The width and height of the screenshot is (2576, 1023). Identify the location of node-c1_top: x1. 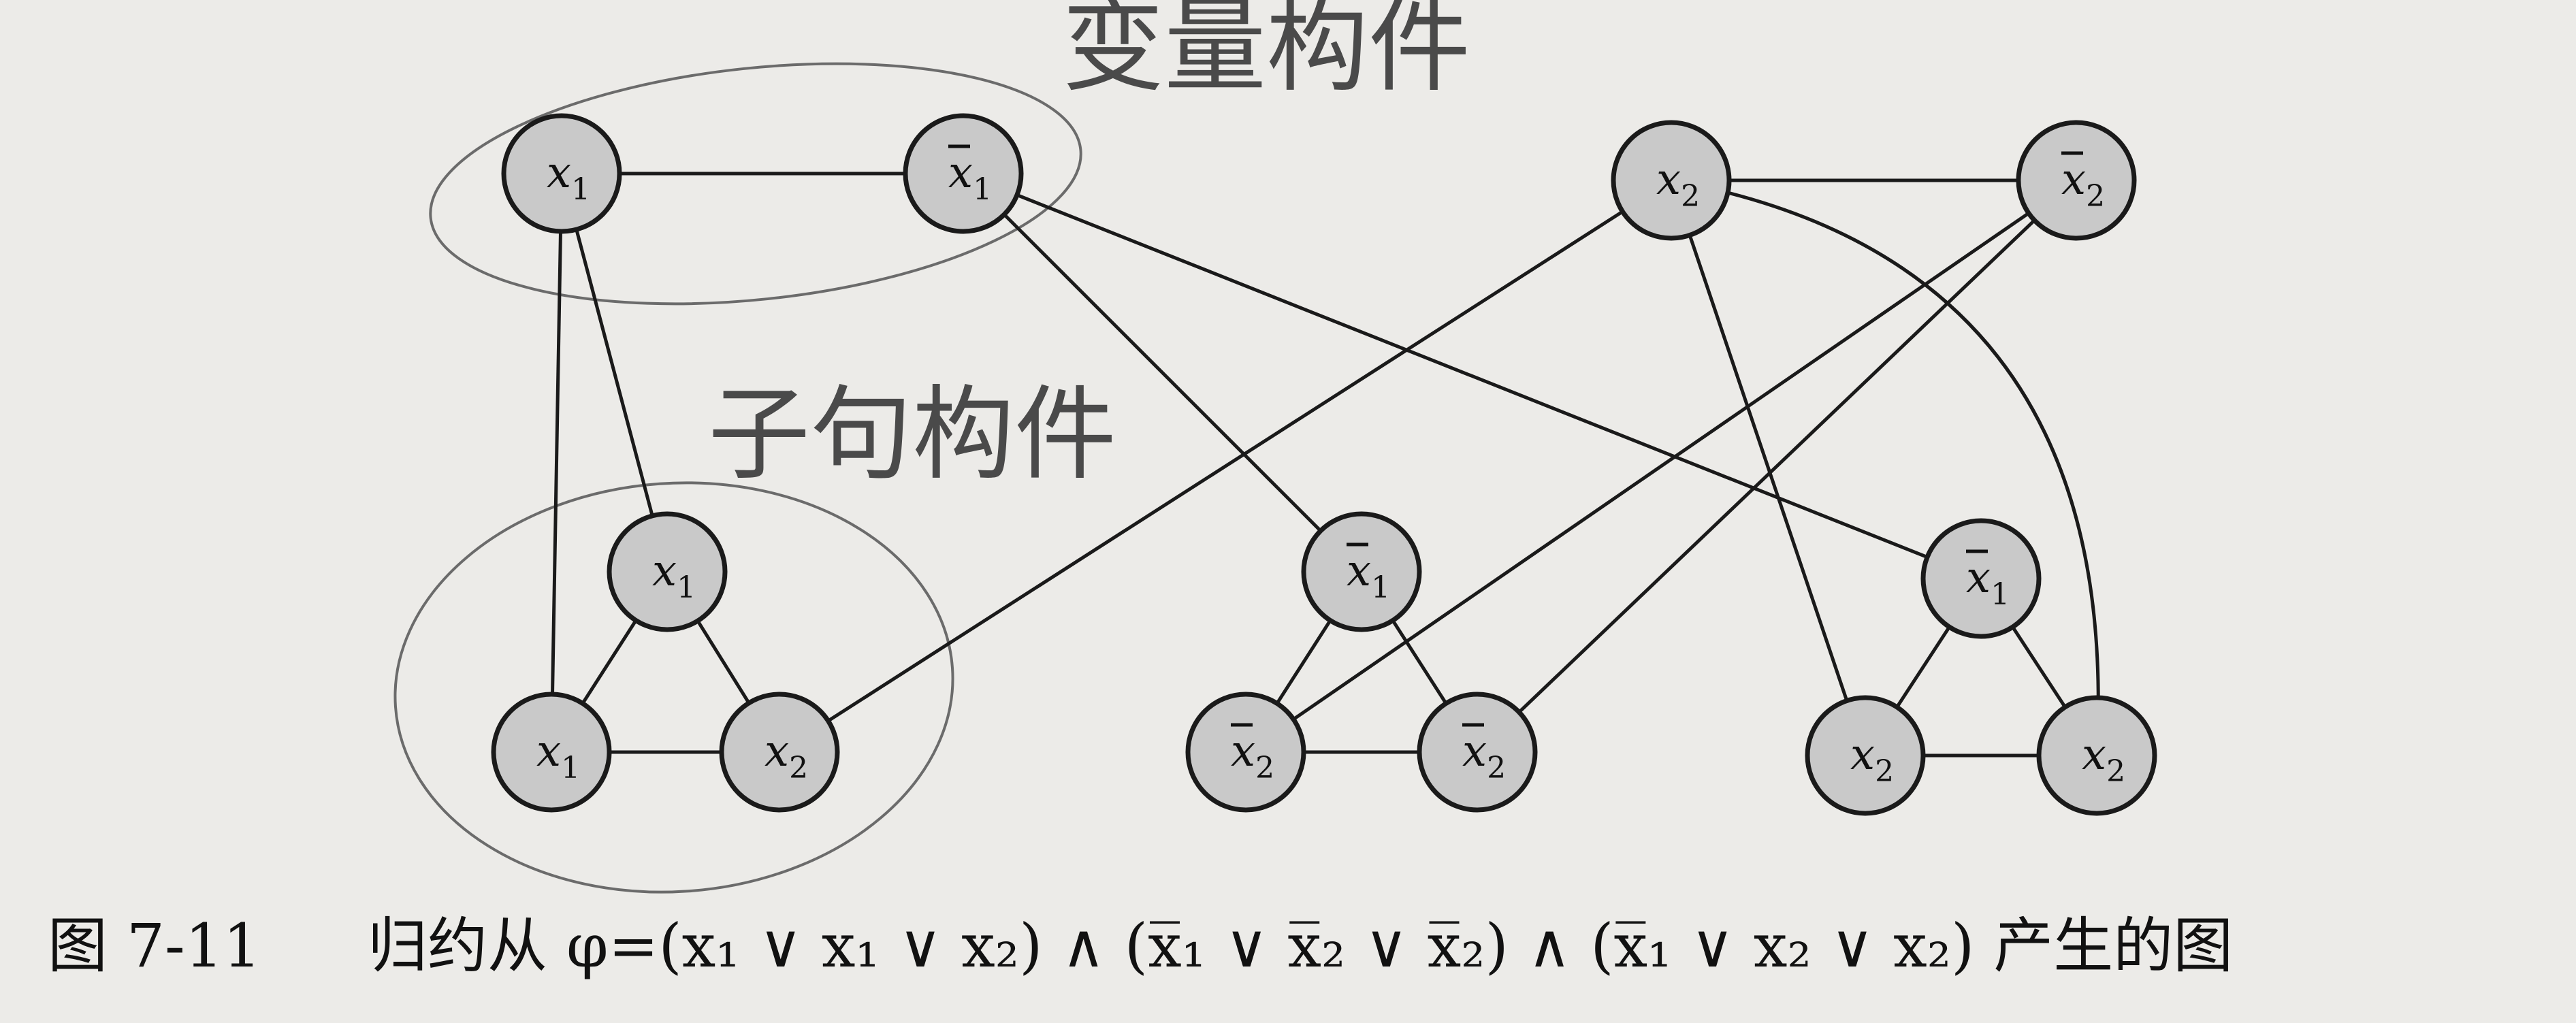
(668, 571).